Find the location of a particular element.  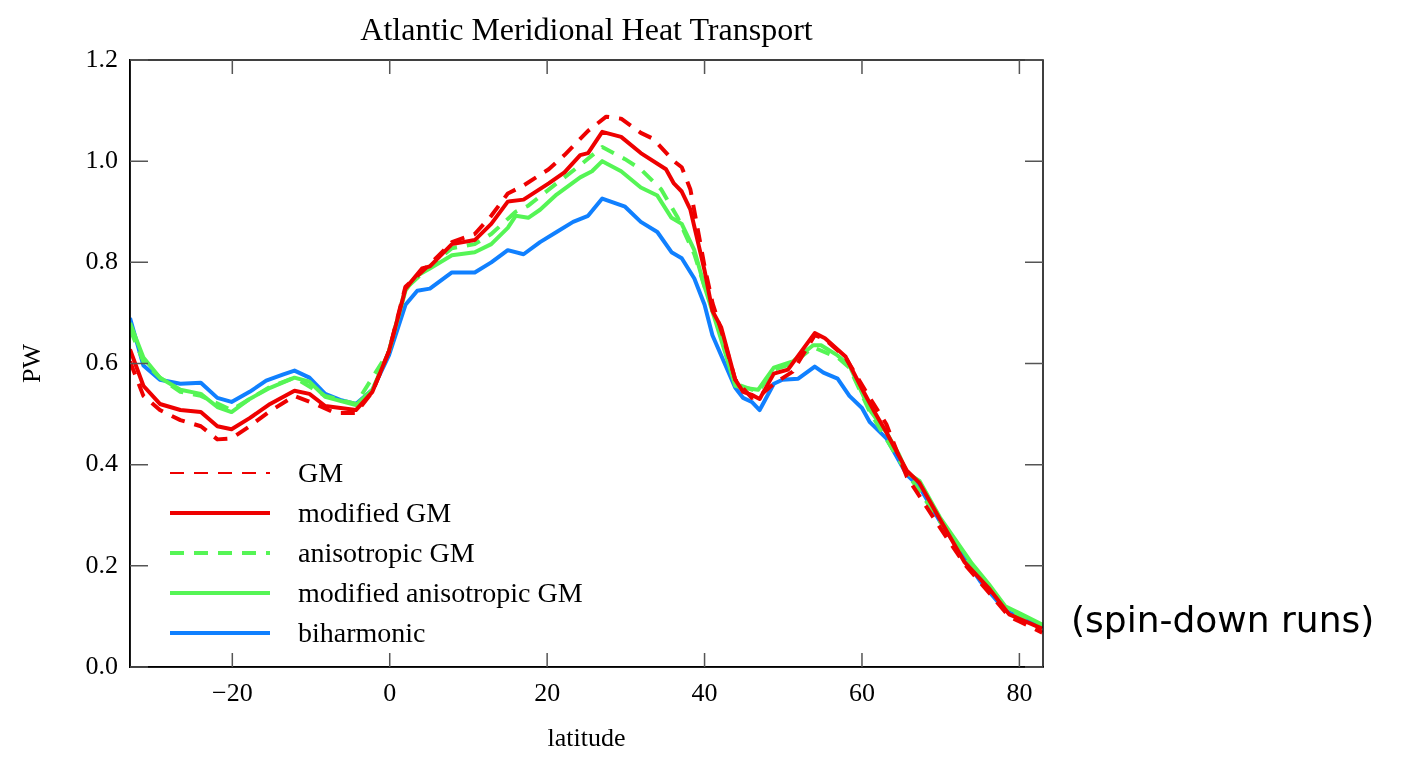

chart-title: Atlantic Meridional Heat Transport is located at coordinates (586, 29).